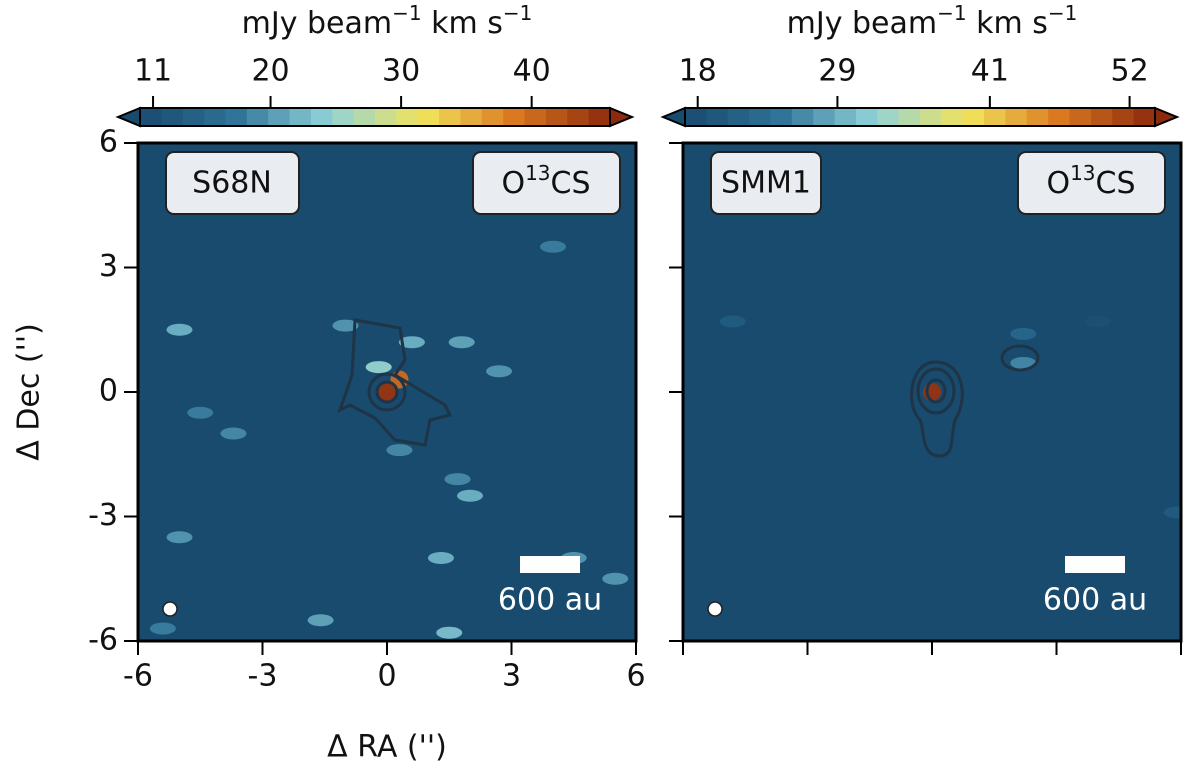 The height and width of the screenshot is (776, 1200). Describe the element at coordinates (837, 71) in the screenshot. I see `colorbar-tick-label: 29` at that location.